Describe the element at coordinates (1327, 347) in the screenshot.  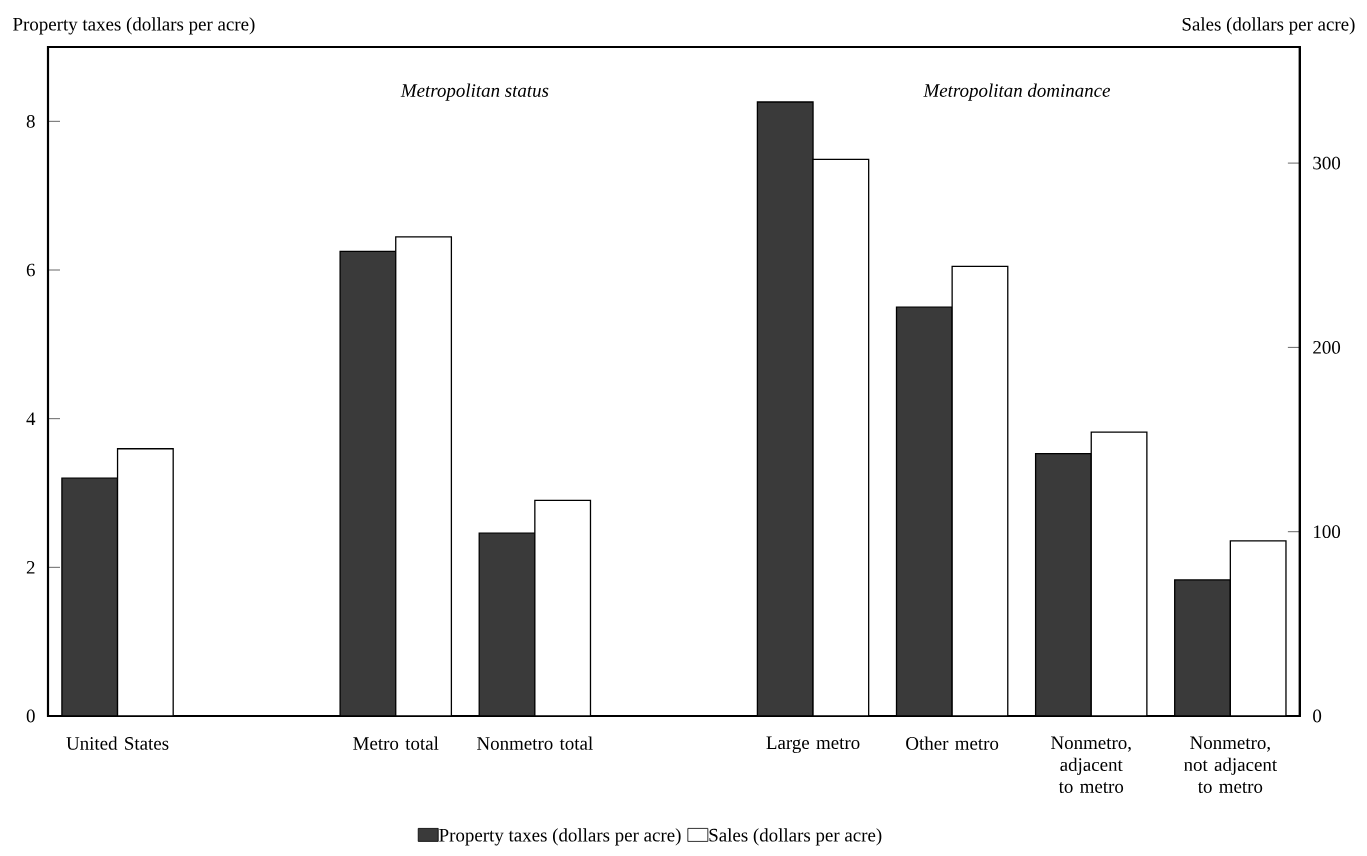
I see `y2-tick-label: 200` at that location.